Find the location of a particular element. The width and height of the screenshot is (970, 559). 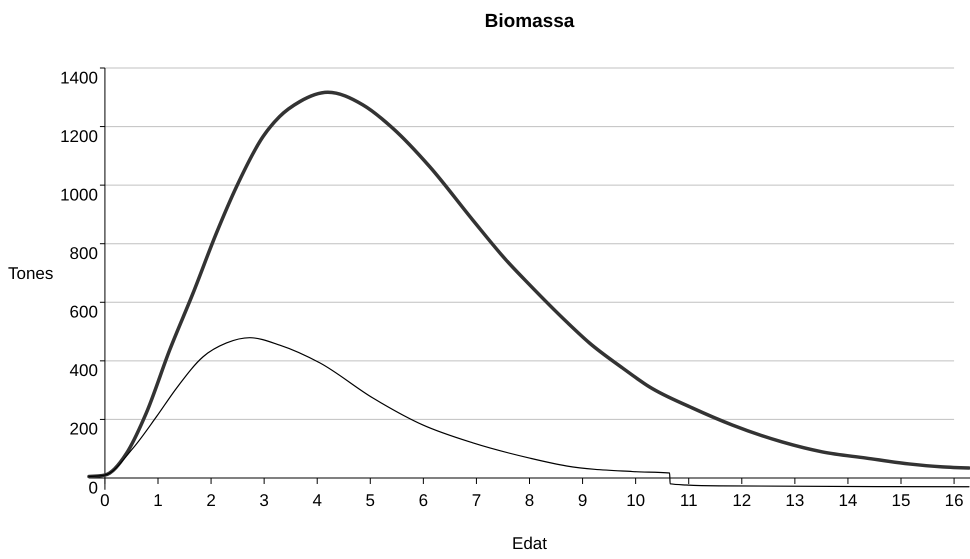

x-tick-label: 2 is located at coordinates (211, 500).